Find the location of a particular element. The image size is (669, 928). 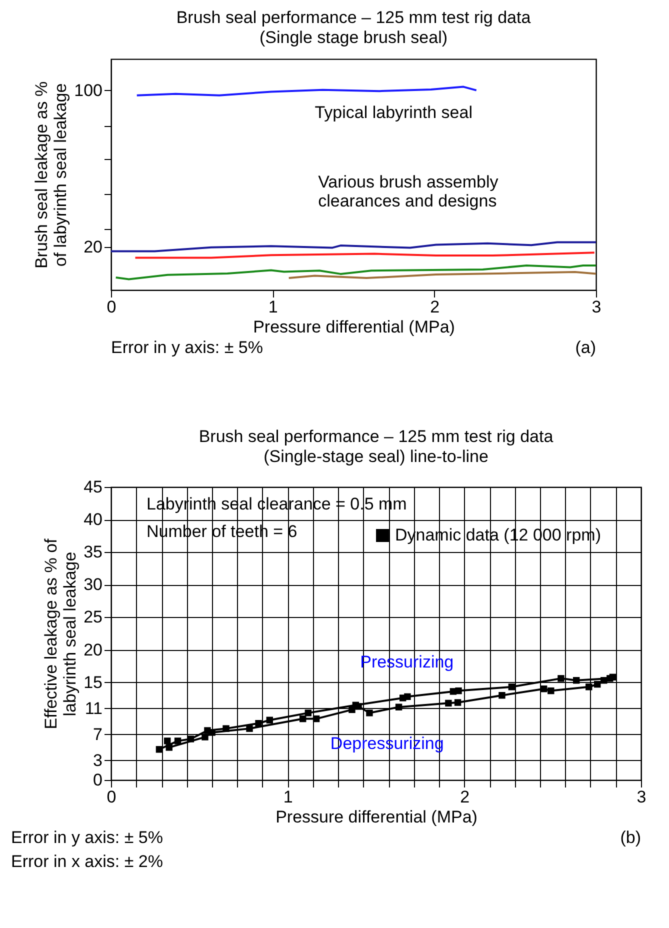

chart-subtitle: (Single stage brush seal) is located at coordinates (353, 37).